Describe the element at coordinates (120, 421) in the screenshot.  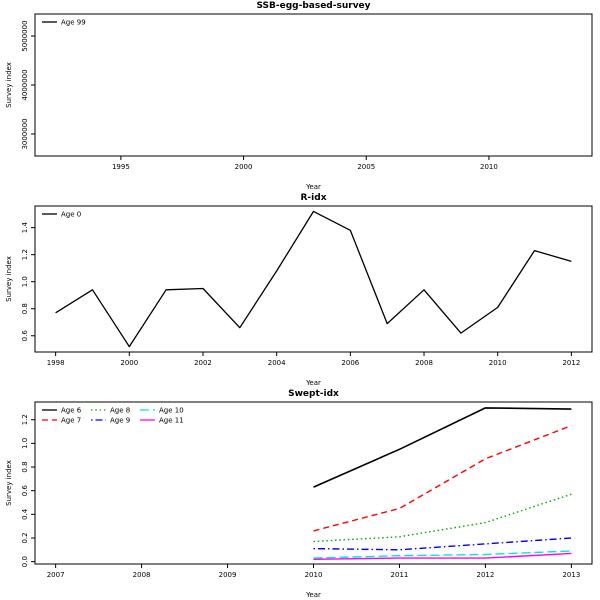
I see `svg-text: Age 9` at that location.